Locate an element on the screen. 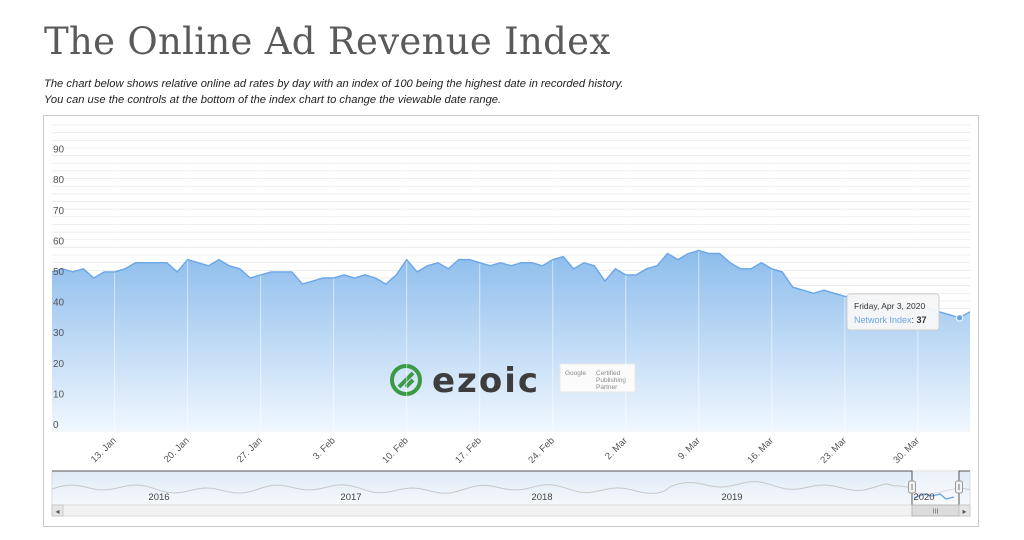 Image resolution: width=1024 pixels, height=540 pixels. y-tick-label: 50 is located at coordinates (59, 272).